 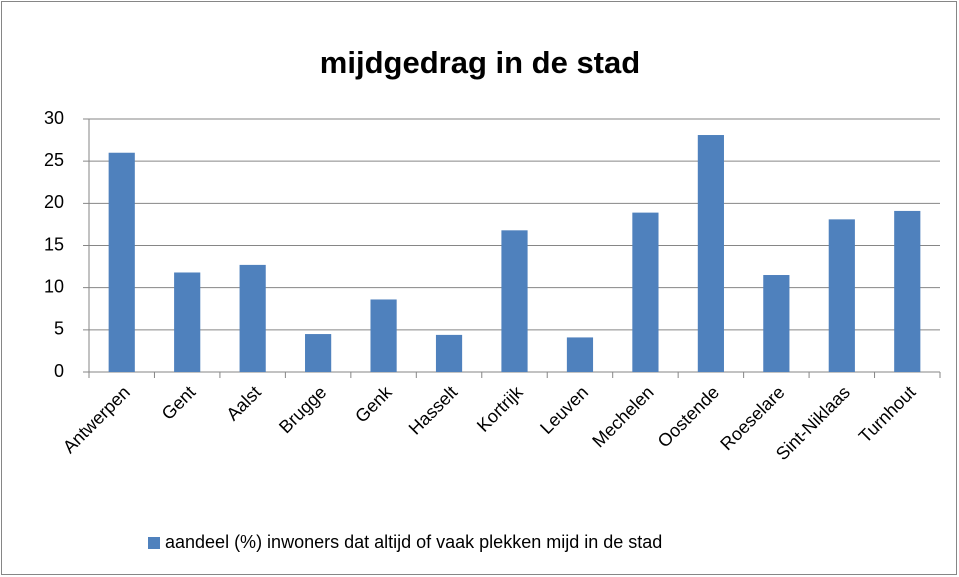 What do you see at coordinates (54, 160) in the screenshot?
I see `y-tick-label: 25` at bounding box center [54, 160].